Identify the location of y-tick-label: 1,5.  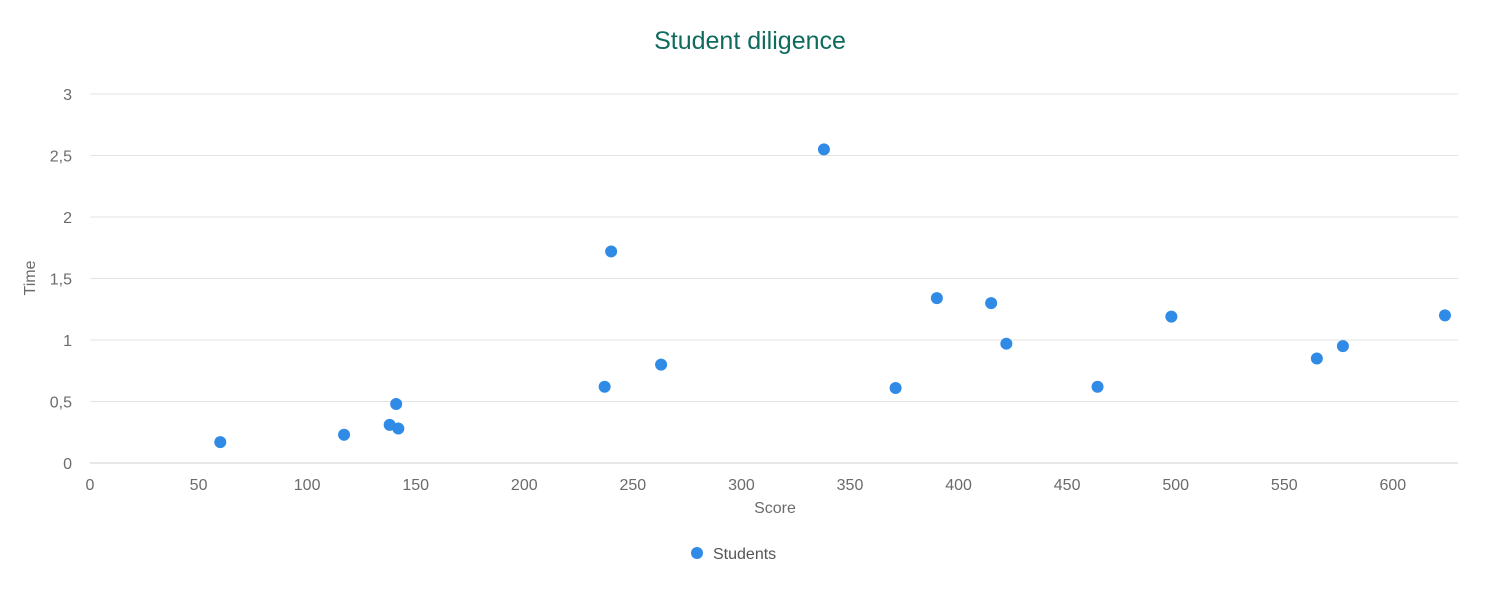
(61, 280).